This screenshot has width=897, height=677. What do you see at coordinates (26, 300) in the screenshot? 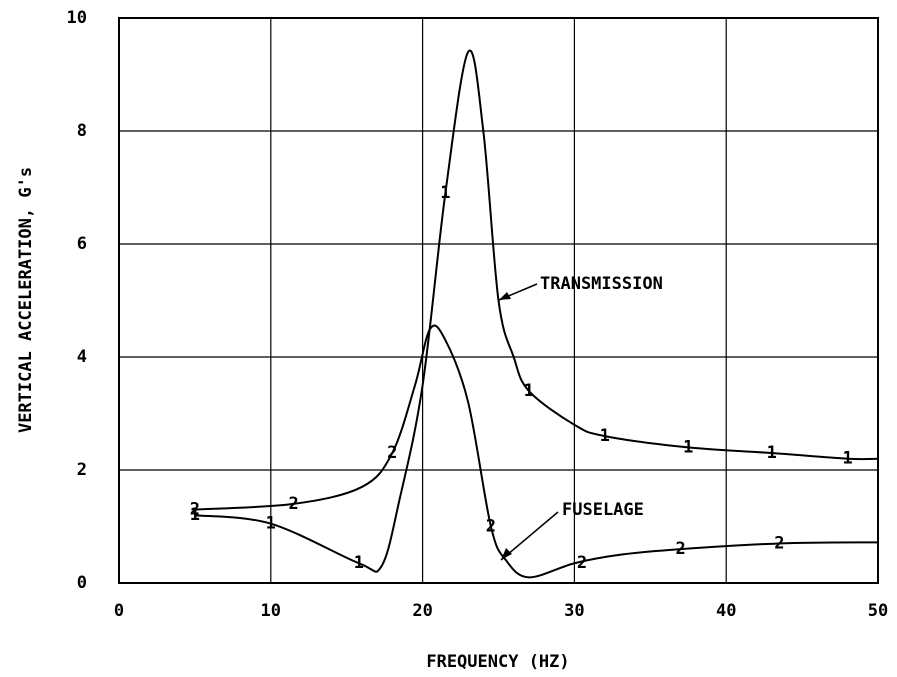
I see `y-axis-label: VERTICAL ACCELERATION, G's` at bounding box center [26, 300].